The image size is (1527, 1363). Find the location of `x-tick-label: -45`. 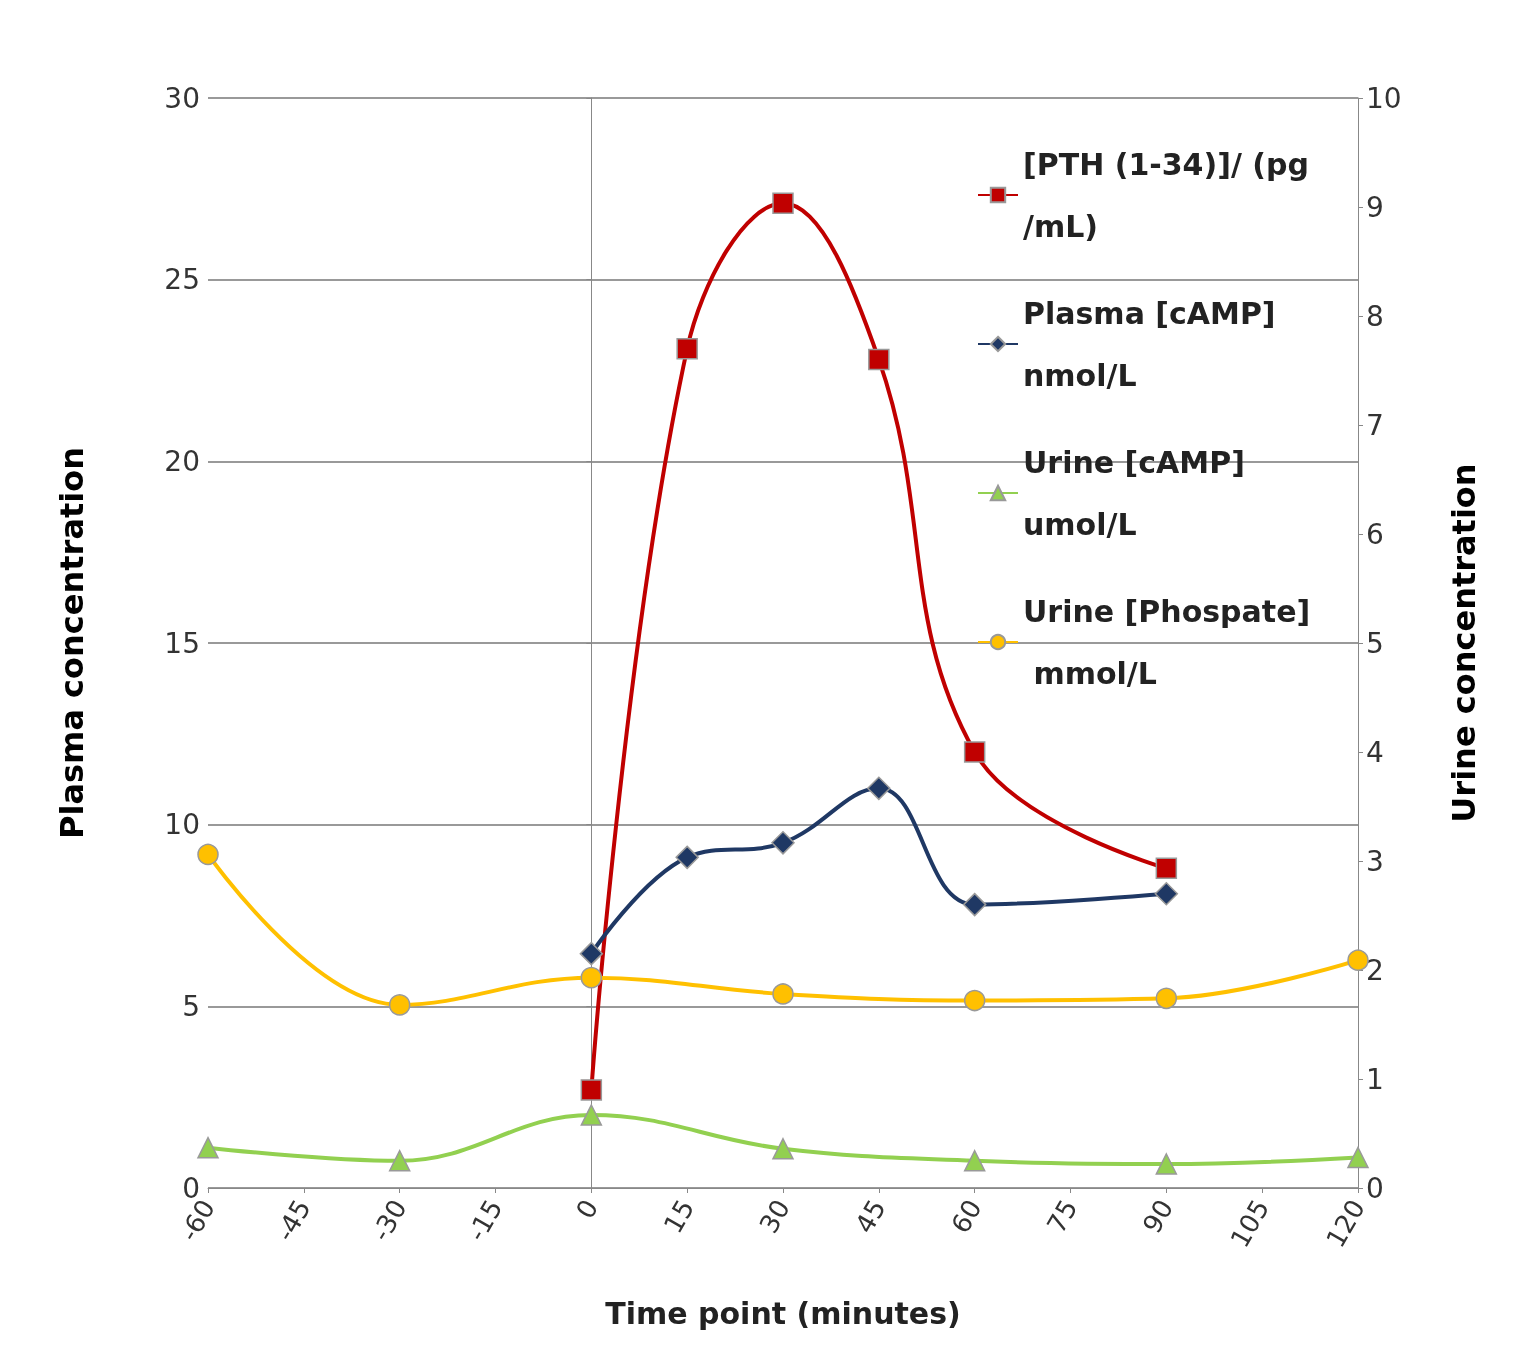

x-tick-label: -45 is located at coordinates (293, 1220).